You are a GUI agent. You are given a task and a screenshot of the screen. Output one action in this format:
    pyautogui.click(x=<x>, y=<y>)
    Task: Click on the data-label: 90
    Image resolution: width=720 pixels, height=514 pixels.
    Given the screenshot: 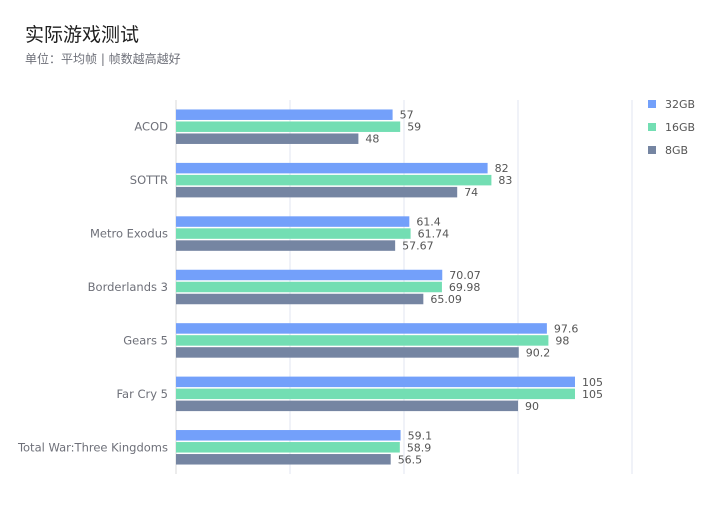 What is the action you would take?
    pyautogui.click(x=532, y=406)
    